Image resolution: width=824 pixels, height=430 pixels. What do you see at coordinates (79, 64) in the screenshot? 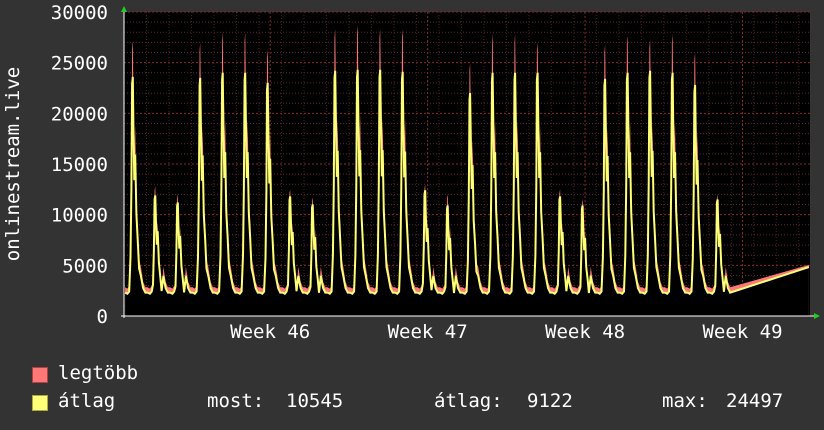
I see `y-tick-label: 25000` at bounding box center [79, 64].